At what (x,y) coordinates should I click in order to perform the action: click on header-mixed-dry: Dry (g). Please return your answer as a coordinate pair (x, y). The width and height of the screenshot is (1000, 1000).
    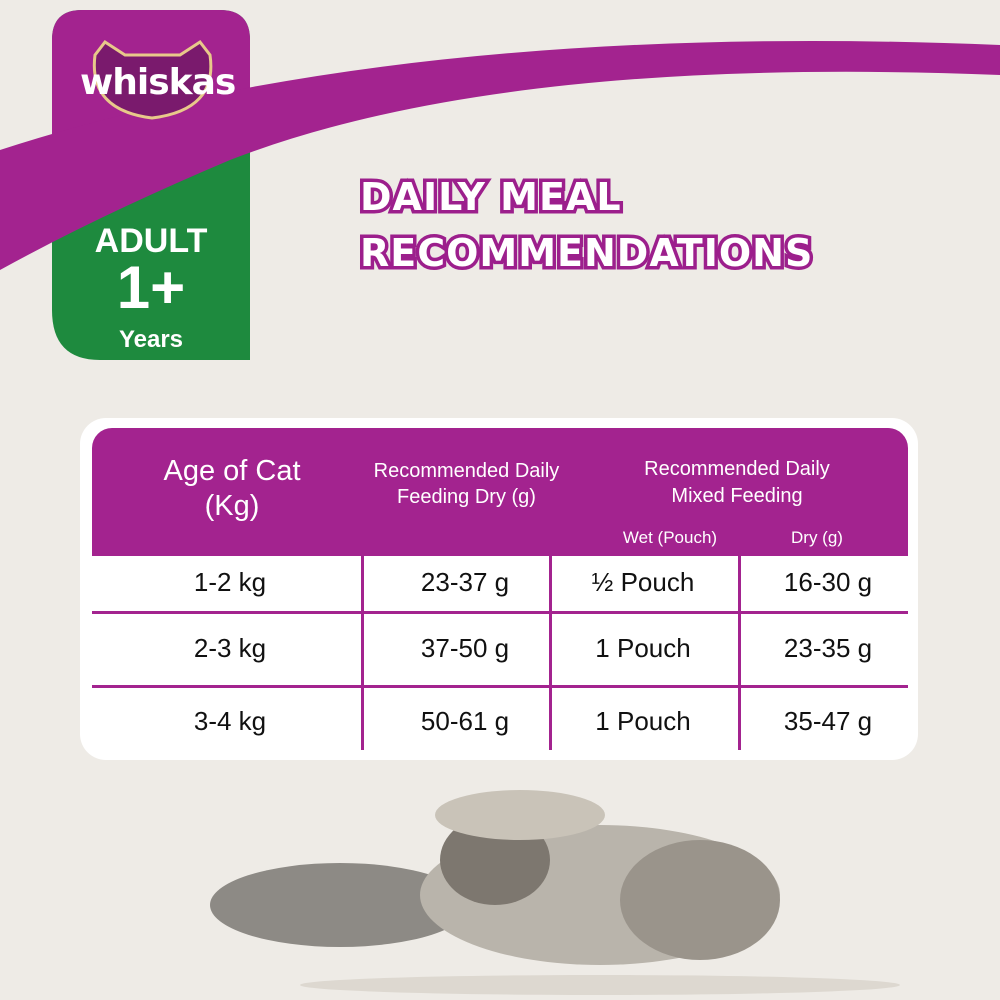
    Looking at the image, I should click on (817, 537).